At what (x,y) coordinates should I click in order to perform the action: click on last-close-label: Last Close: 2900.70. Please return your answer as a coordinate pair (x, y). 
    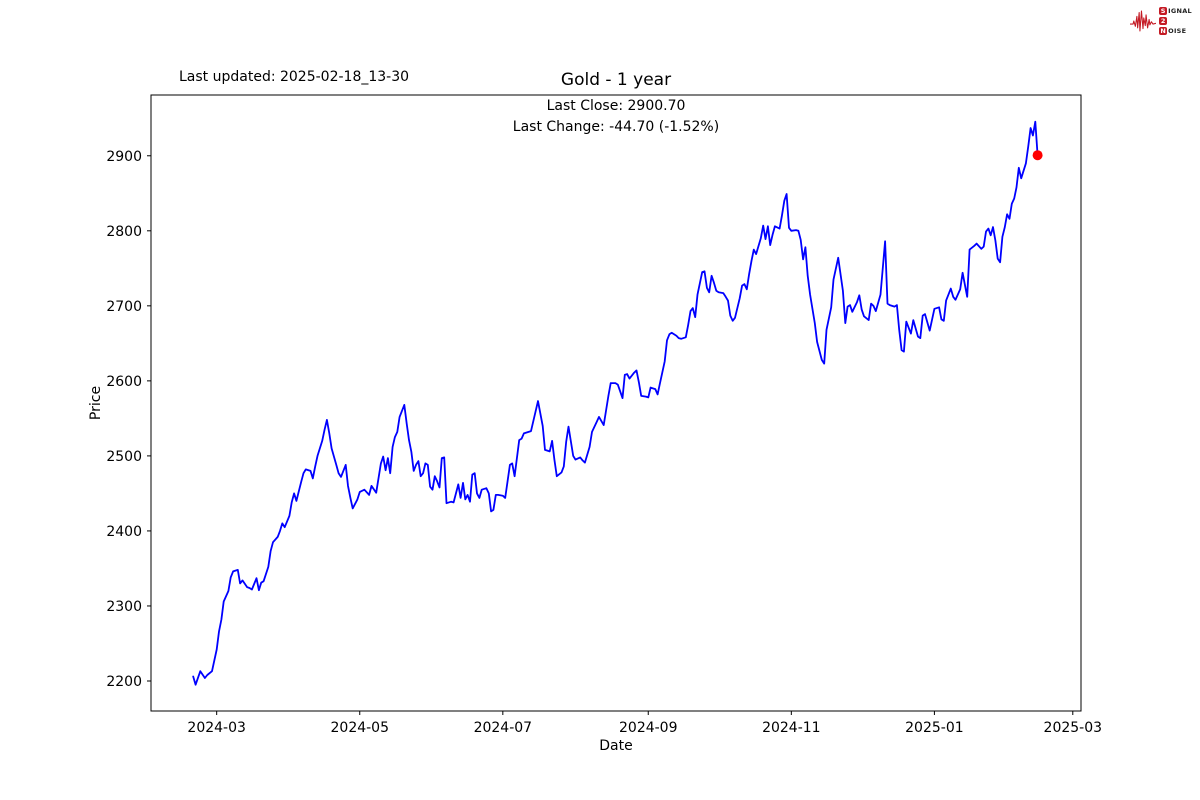
    Looking at the image, I should click on (616, 106).